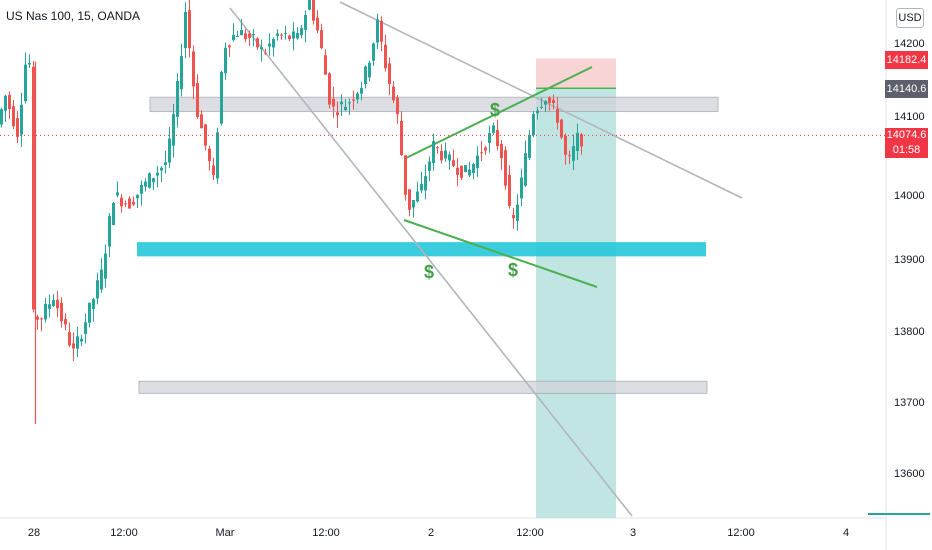 The height and width of the screenshot is (550, 932). What do you see at coordinates (909, 44) in the screenshot?
I see `y-tick-14200: 14200` at bounding box center [909, 44].